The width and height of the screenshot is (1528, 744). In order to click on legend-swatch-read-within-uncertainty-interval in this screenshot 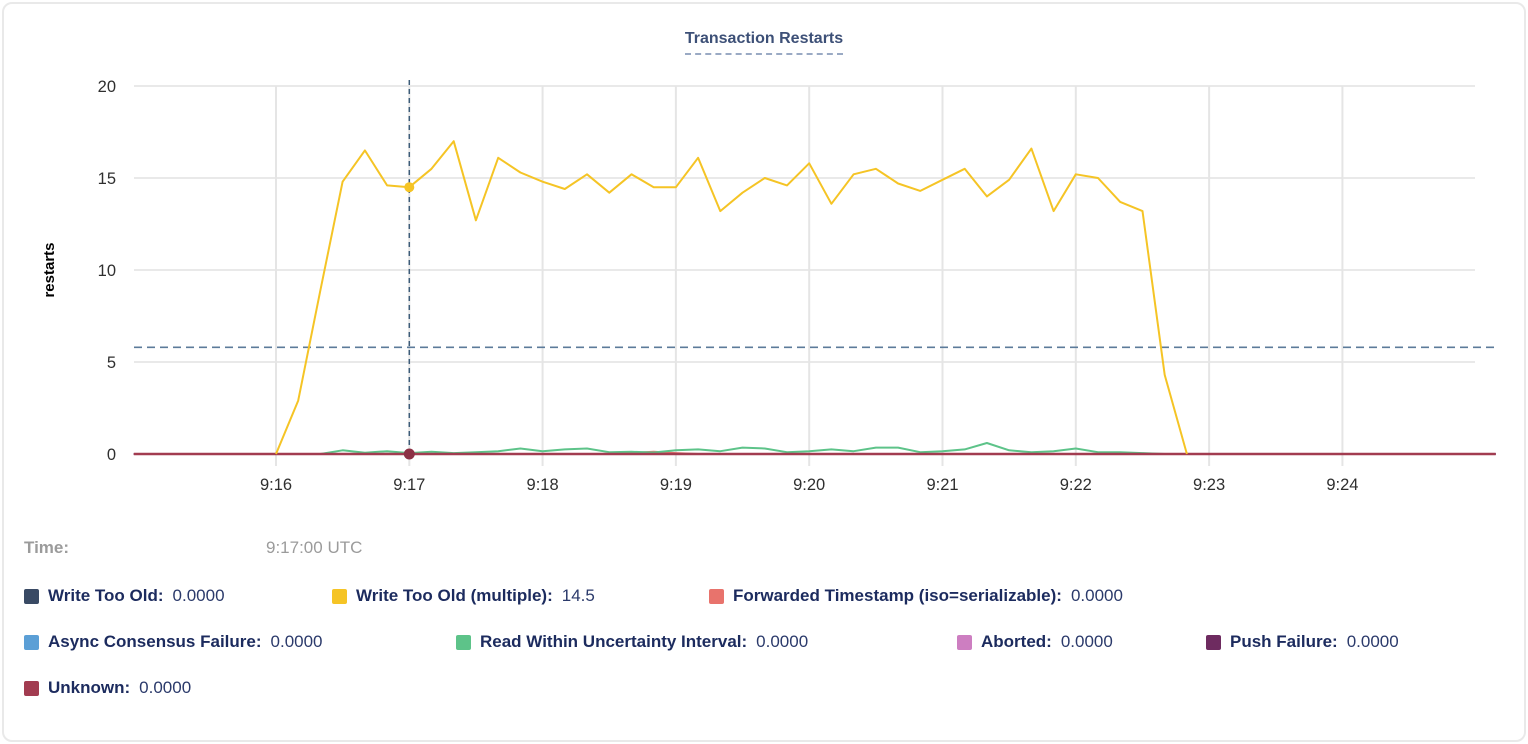, I will do `click(463, 642)`.